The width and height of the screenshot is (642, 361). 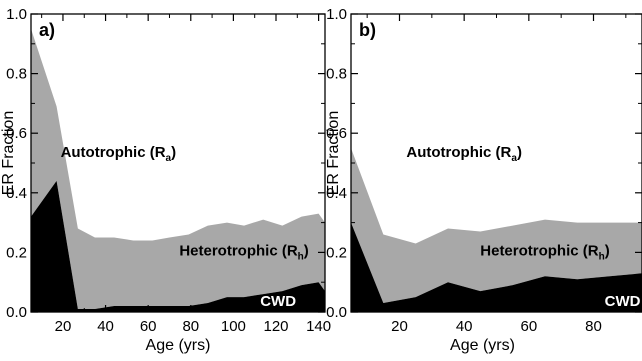 I want to click on area-cwd, so click(x=496, y=267).